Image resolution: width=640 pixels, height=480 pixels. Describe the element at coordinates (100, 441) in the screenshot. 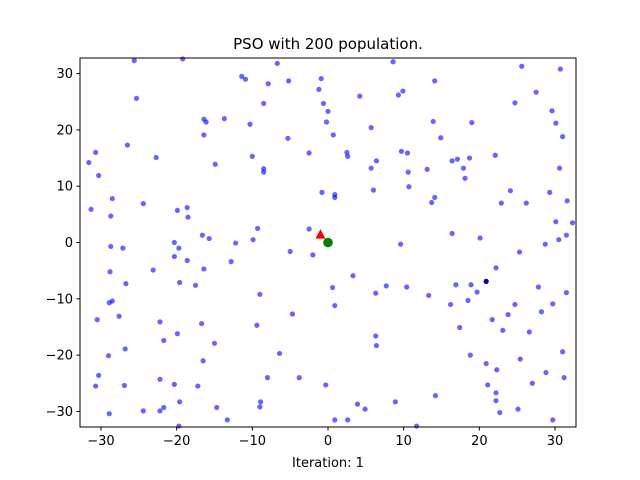

I see `x-tick-label: −30` at that location.